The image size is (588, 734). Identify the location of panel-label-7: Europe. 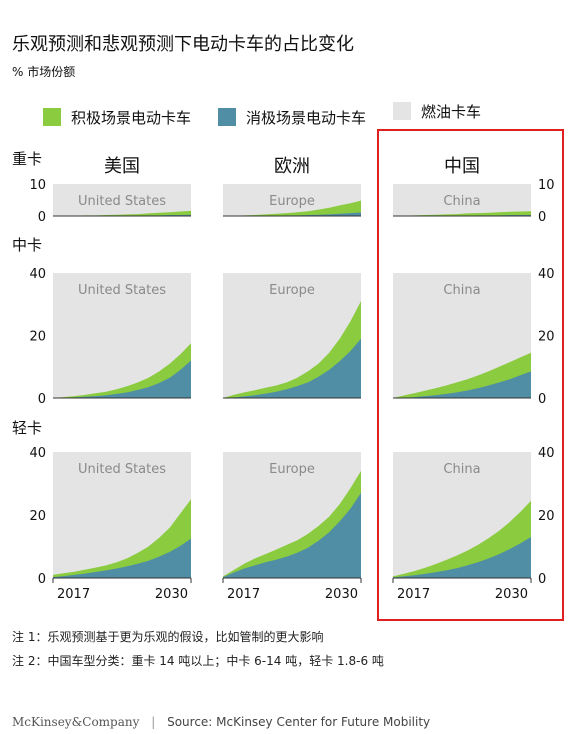
(292, 469).